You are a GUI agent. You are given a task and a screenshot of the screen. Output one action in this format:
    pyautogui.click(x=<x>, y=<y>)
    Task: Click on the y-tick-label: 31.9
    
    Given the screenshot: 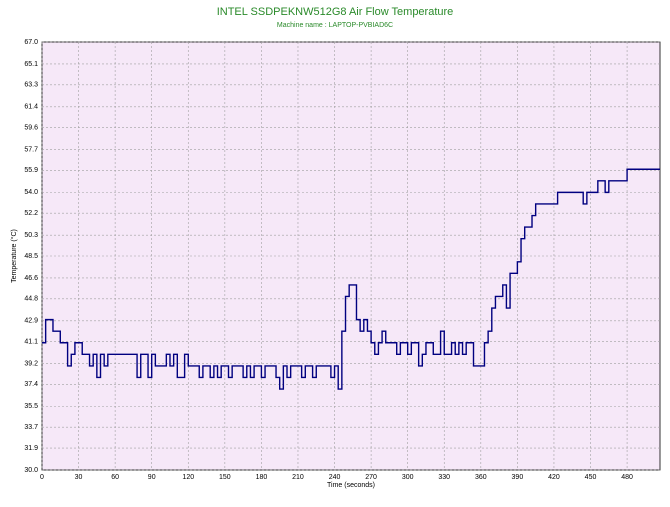 What is the action you would take?
    pyautogui.click(x=31, y=448)
    